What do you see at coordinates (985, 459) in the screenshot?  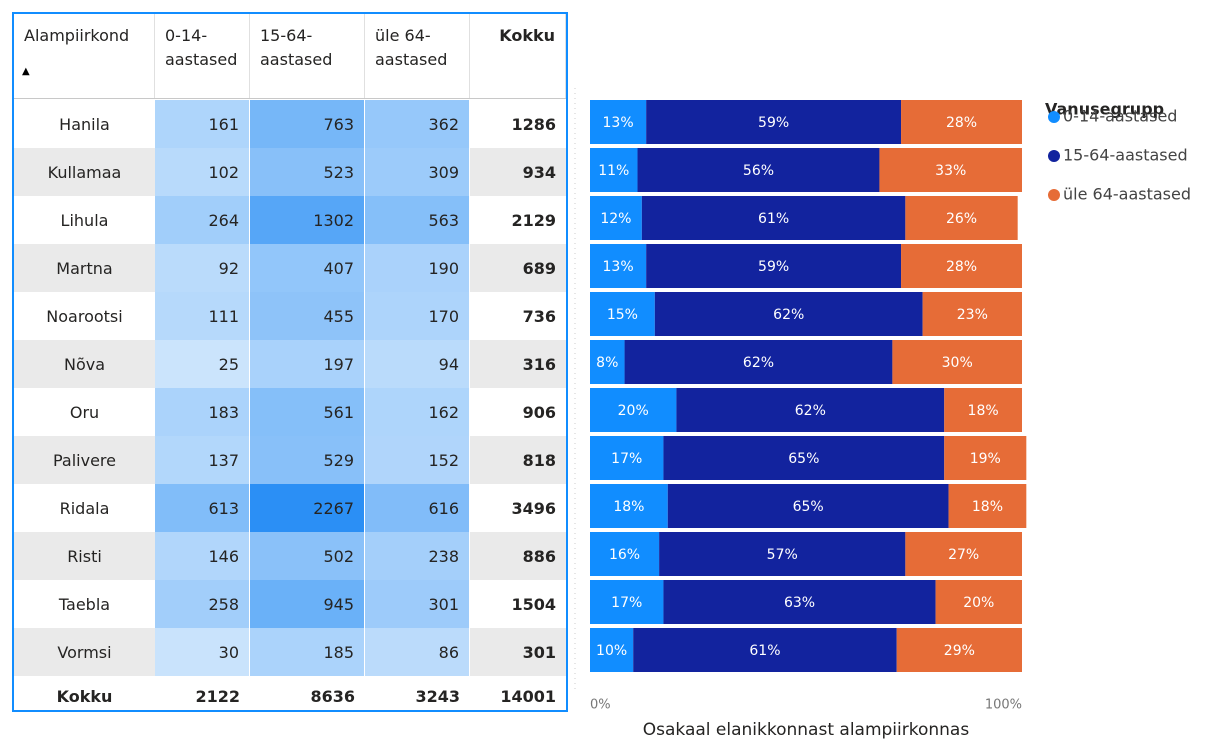 I see `data-label: 19%` at bounding box center [985, 459].